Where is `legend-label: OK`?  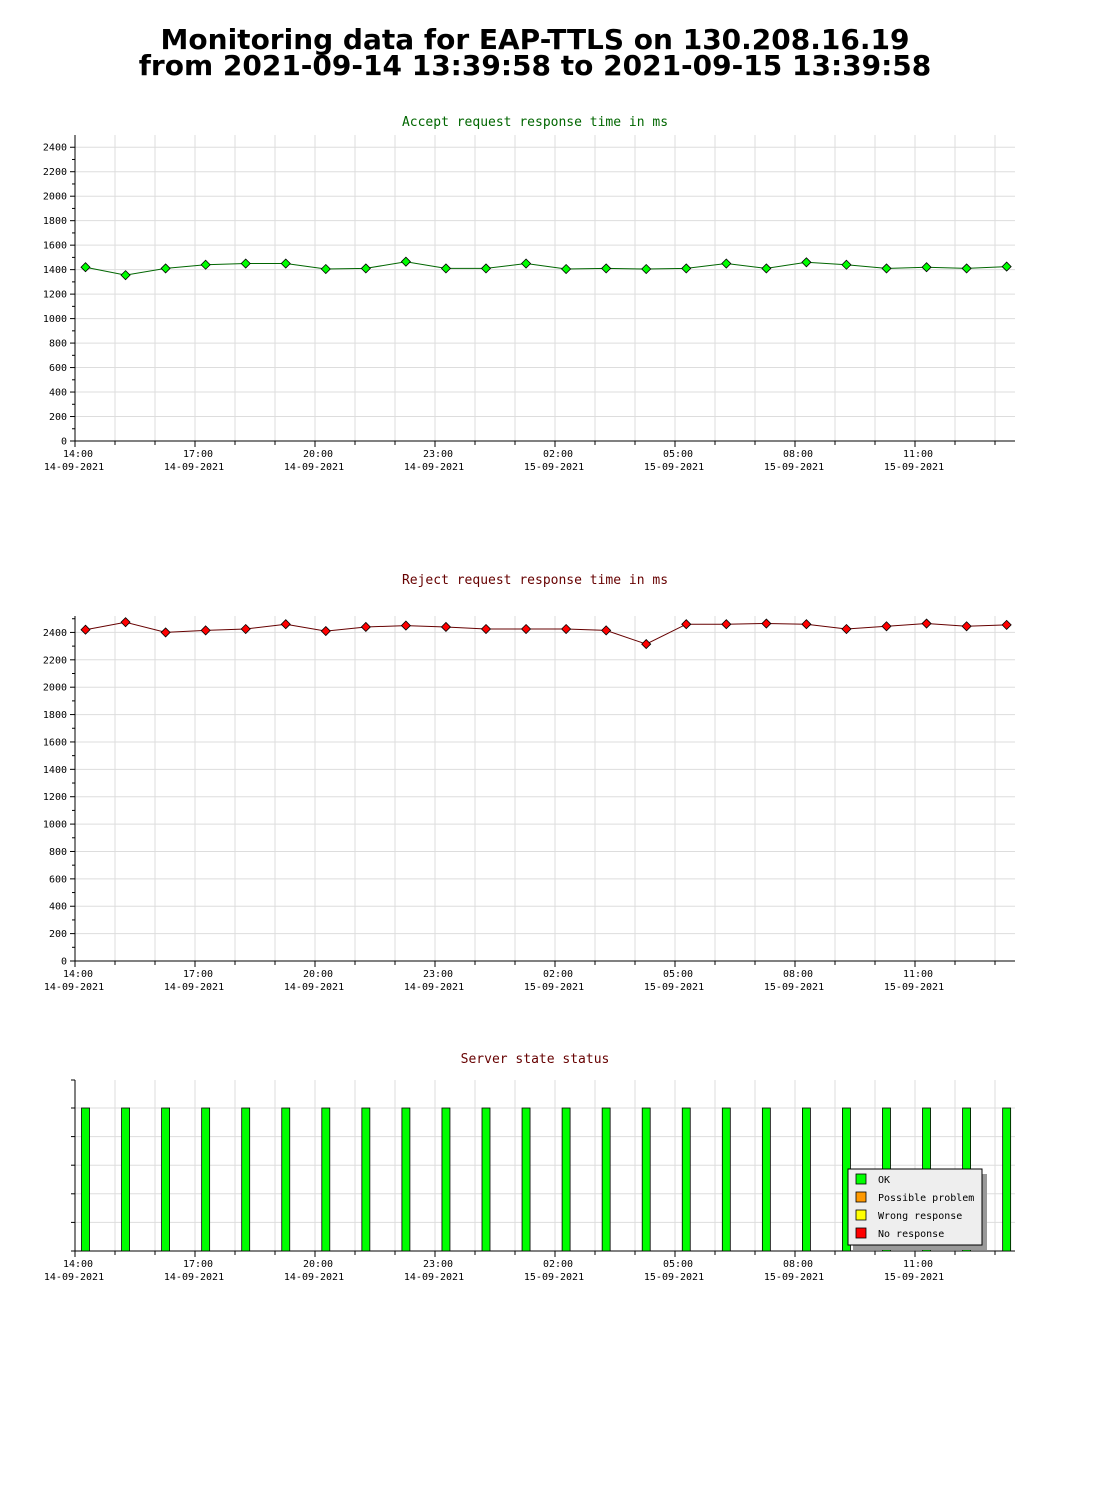
legend-label: OK is located at coordinates (884, 1180).